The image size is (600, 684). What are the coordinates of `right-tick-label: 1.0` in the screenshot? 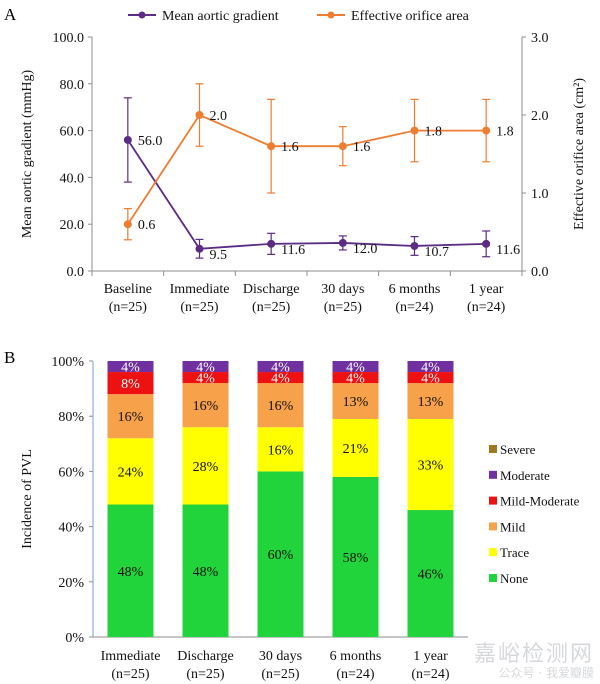 It's located at (540, 194).